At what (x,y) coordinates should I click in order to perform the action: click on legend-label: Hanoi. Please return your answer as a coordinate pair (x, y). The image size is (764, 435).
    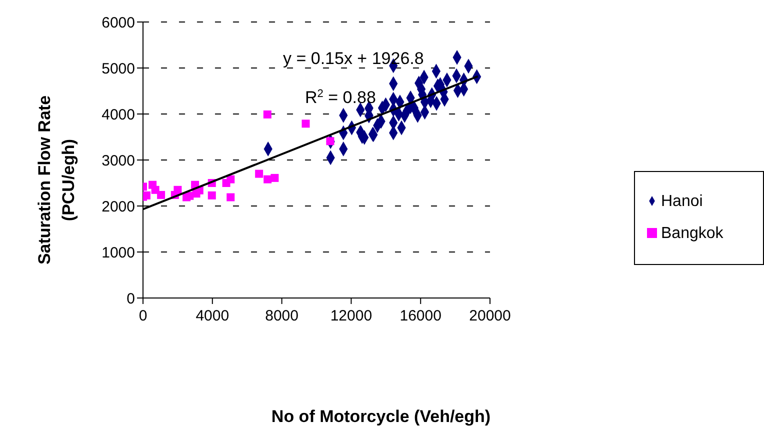
    Looking at the image, I should click on (682, 201).